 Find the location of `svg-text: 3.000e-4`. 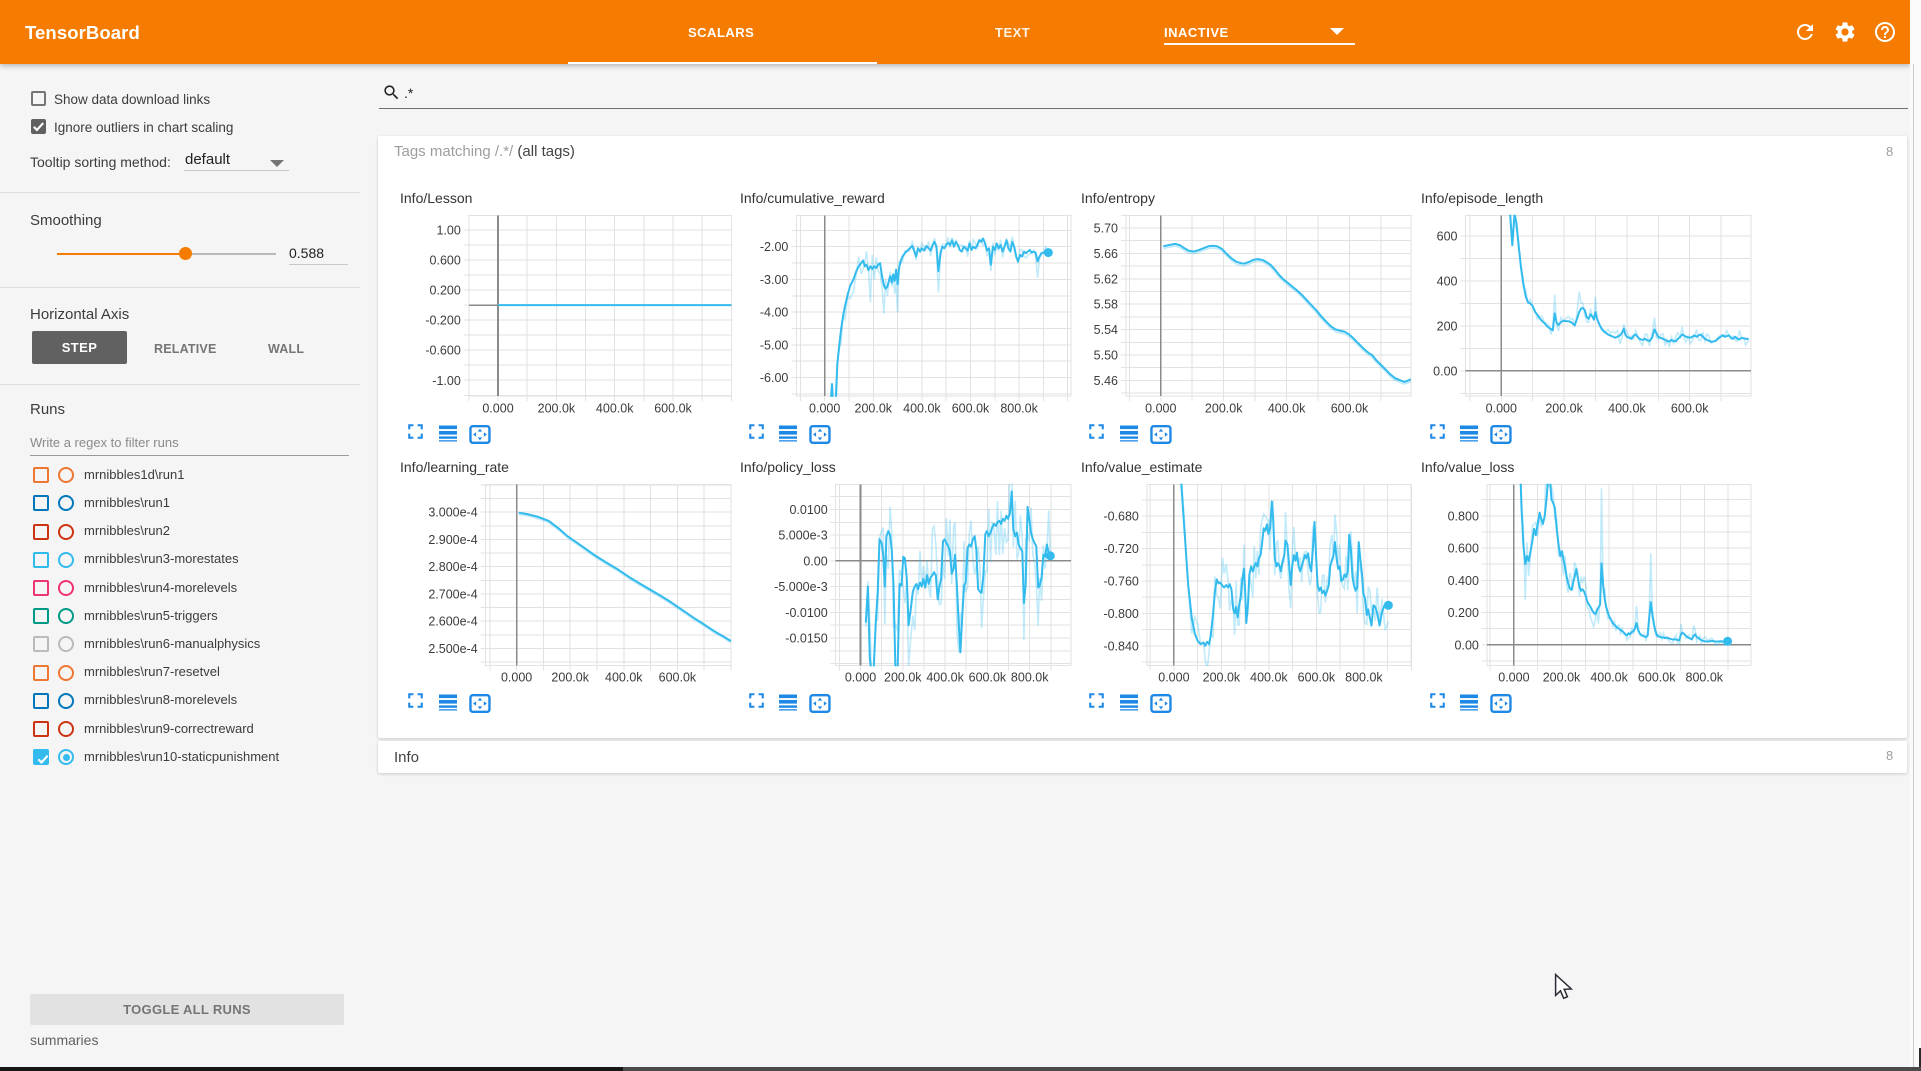

svg-text: 3.000e-4 is located at coordinates (452, 513).